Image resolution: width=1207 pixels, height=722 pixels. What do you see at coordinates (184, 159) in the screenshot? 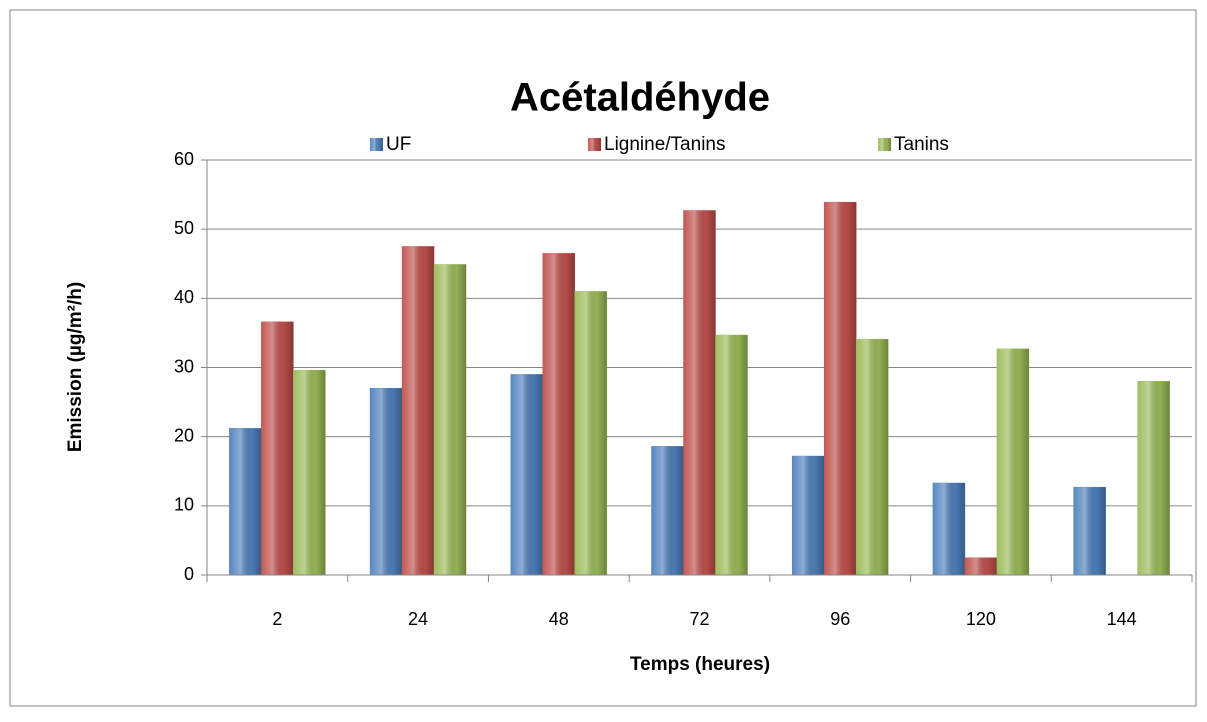
I see `y-tick-label: 60` at bounding box center [184, 159].